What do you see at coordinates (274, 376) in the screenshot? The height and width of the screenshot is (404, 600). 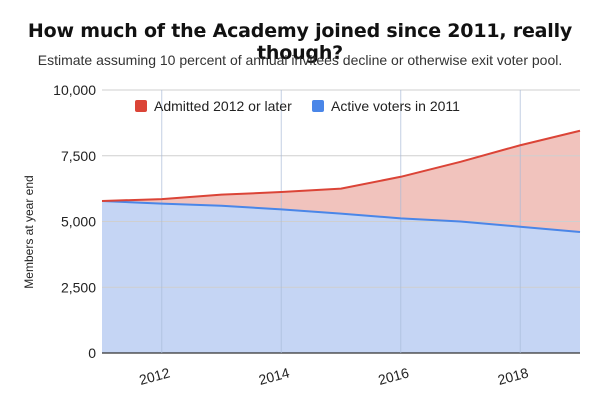 I see `x-tick-label: 2014` at bounding box center [274, 376].